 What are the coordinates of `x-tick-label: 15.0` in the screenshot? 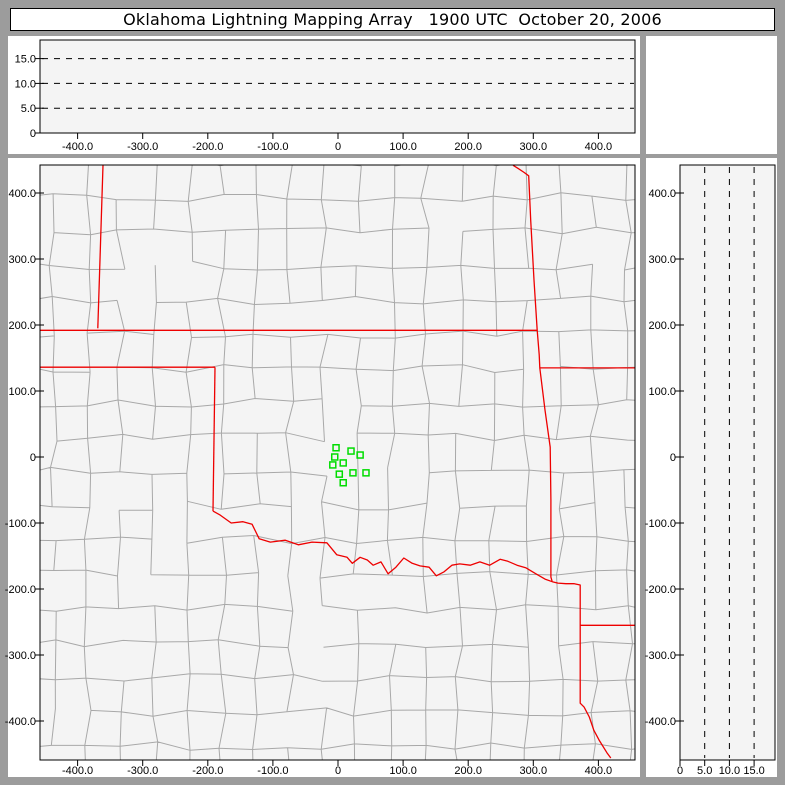 It's located at (753, 771).